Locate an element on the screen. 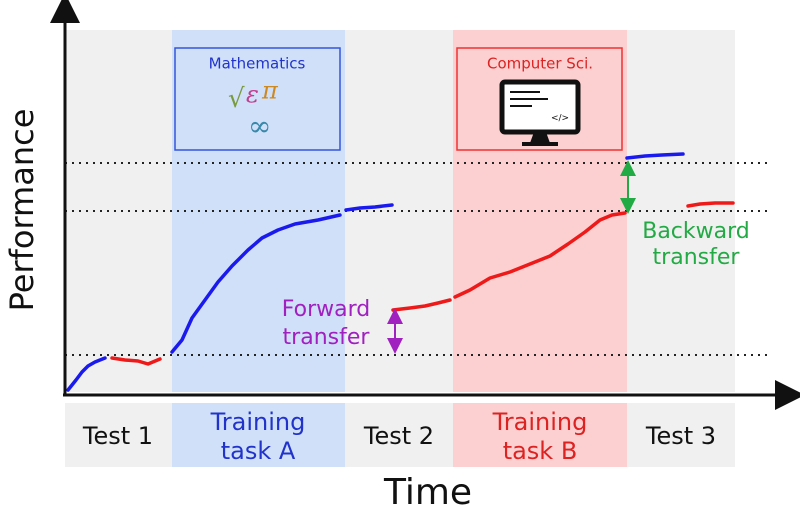 Image resolution: width=800 pixels, height=514 pixels. phase-label: task A is located at coordinates (258, 451).